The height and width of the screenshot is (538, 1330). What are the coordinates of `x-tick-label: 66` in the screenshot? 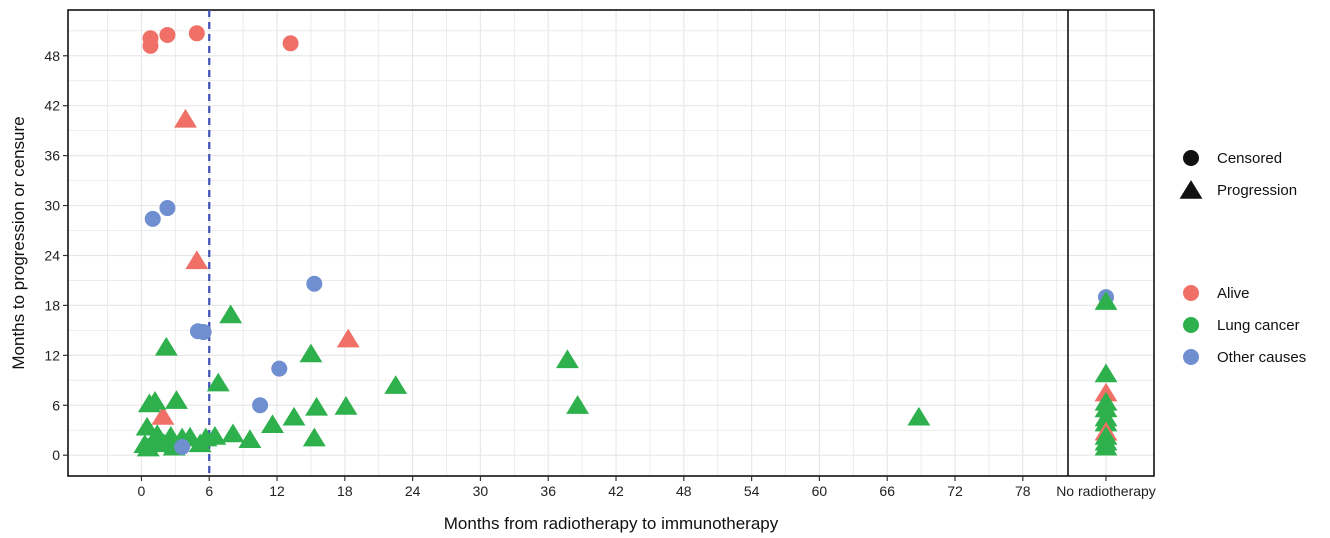 It's located at (887, 491).